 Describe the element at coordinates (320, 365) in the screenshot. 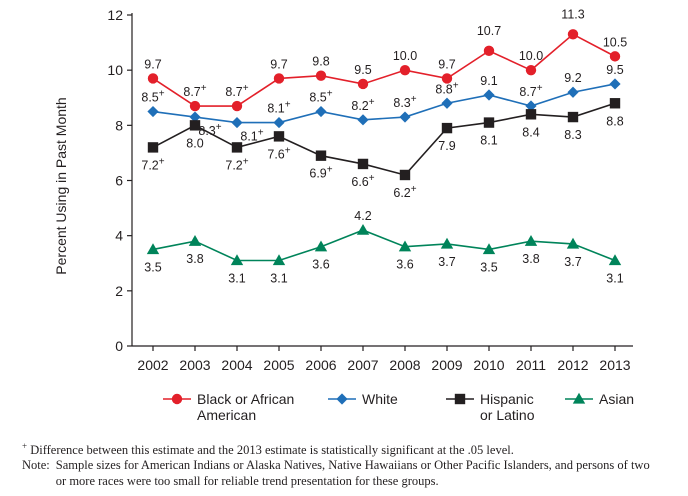

I see `x-tick-label: 2006` at that location.